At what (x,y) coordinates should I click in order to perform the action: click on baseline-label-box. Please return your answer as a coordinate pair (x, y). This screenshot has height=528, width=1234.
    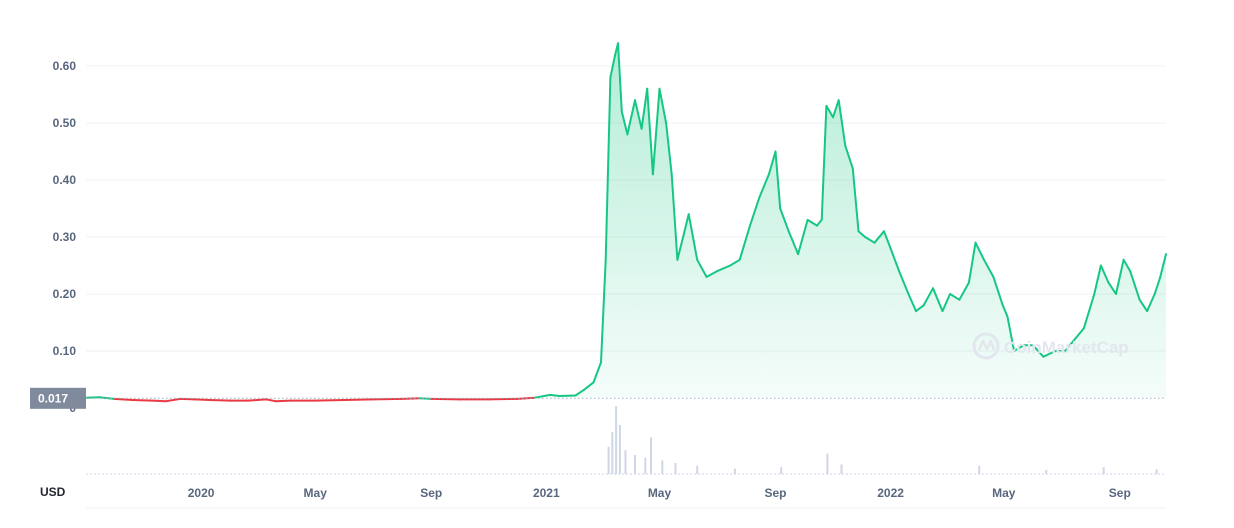
    Looking at the image, I should click on (58, 398).